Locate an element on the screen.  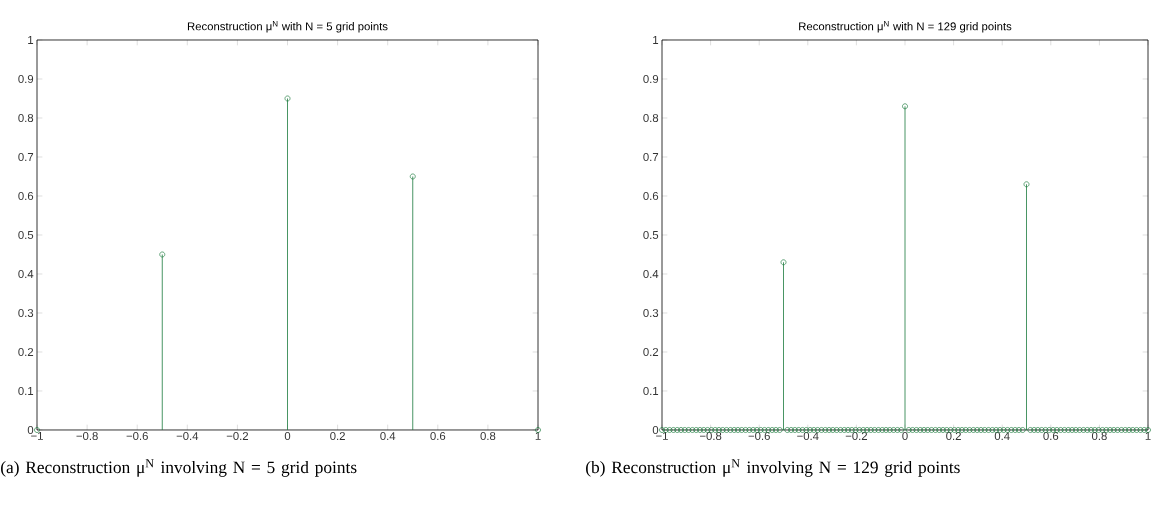
chart-title: Reconstruction μ$^{N}$ with N = 129 grid points is located at coordinates (905, 27).